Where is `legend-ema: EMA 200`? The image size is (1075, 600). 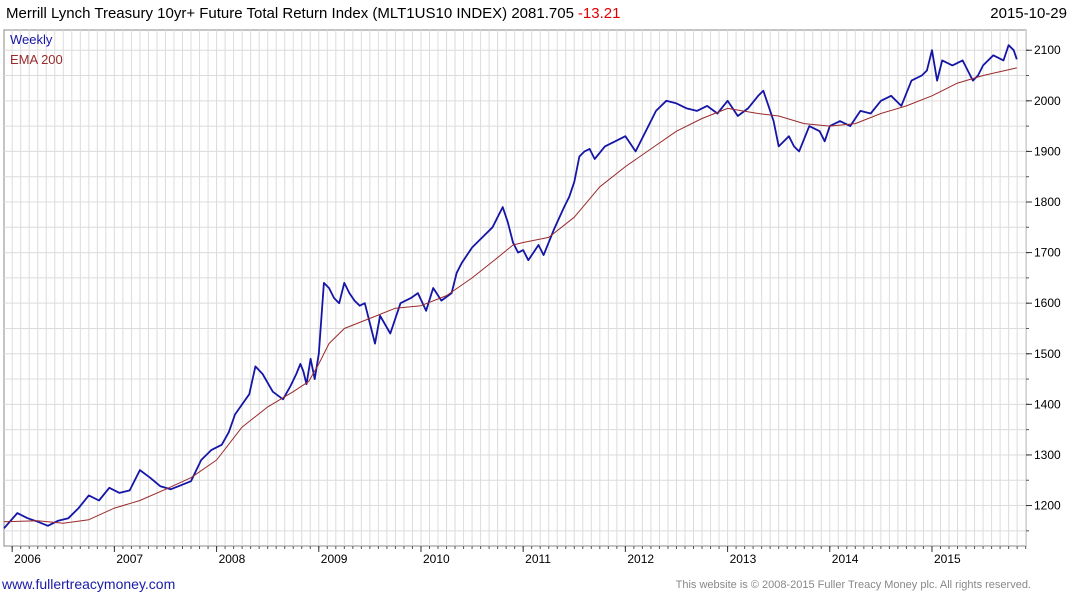
legend-ema: EMA 200 is located at coordinates (36, 59).